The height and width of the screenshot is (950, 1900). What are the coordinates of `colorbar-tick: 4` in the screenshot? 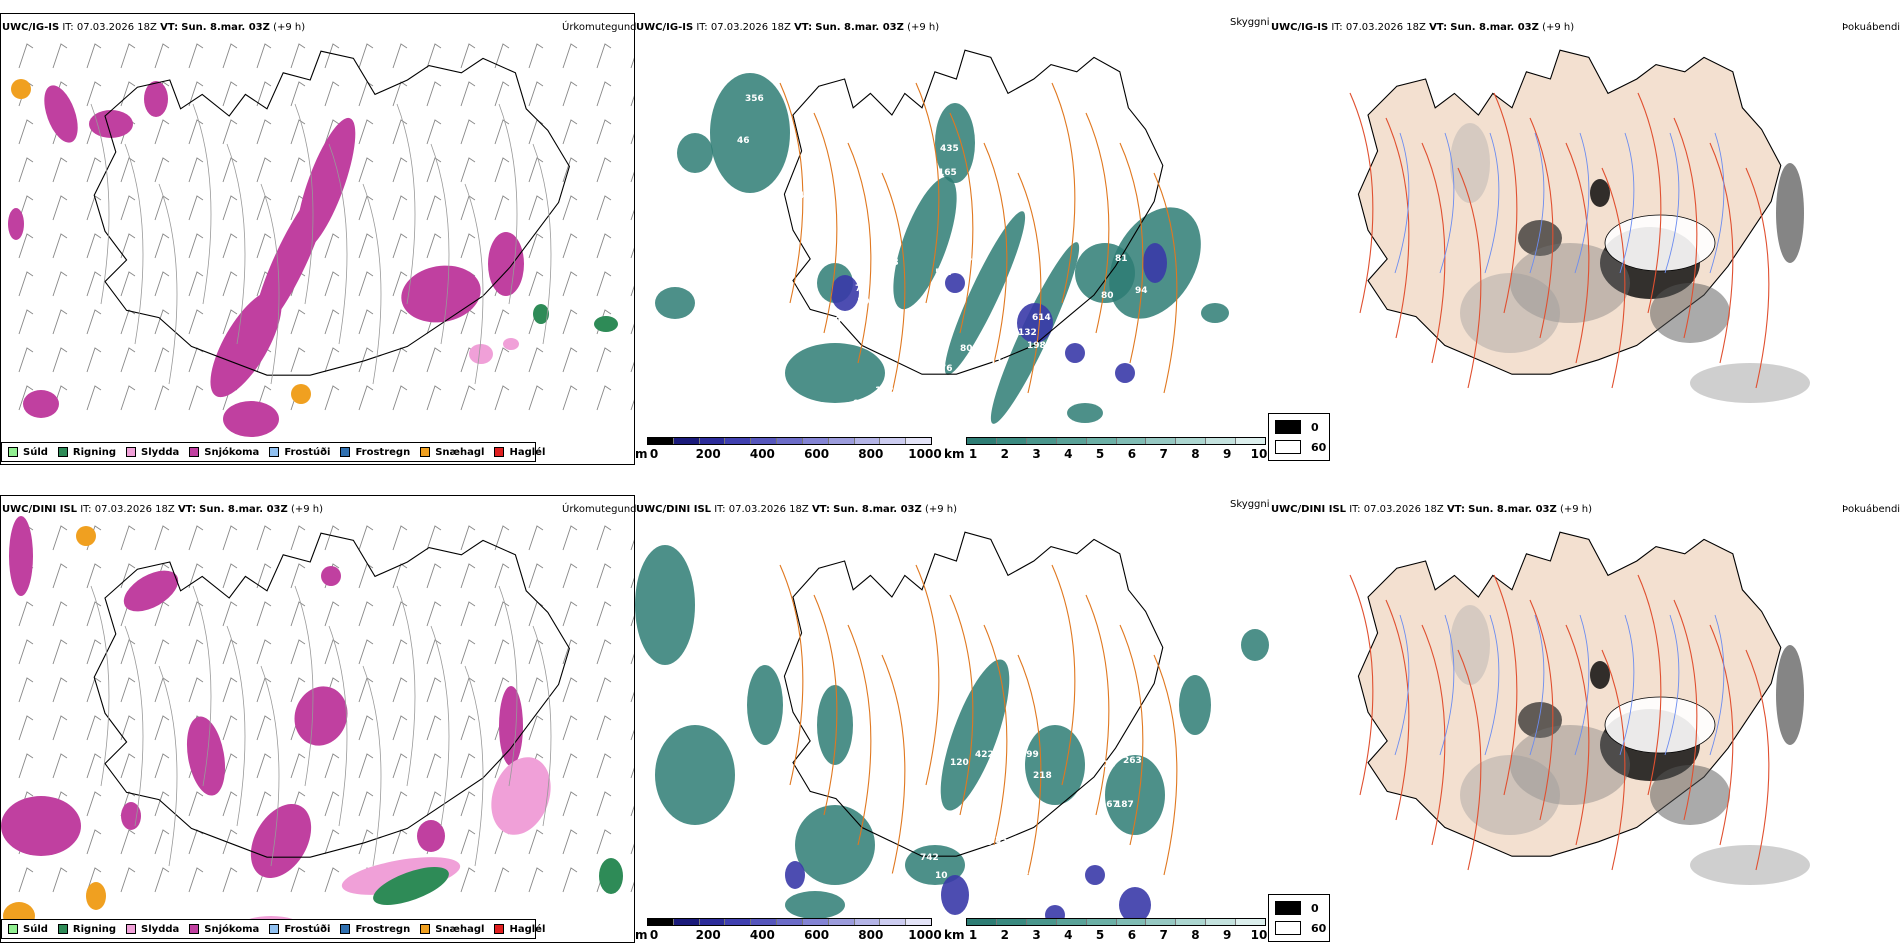 It's located at (1068, 935).